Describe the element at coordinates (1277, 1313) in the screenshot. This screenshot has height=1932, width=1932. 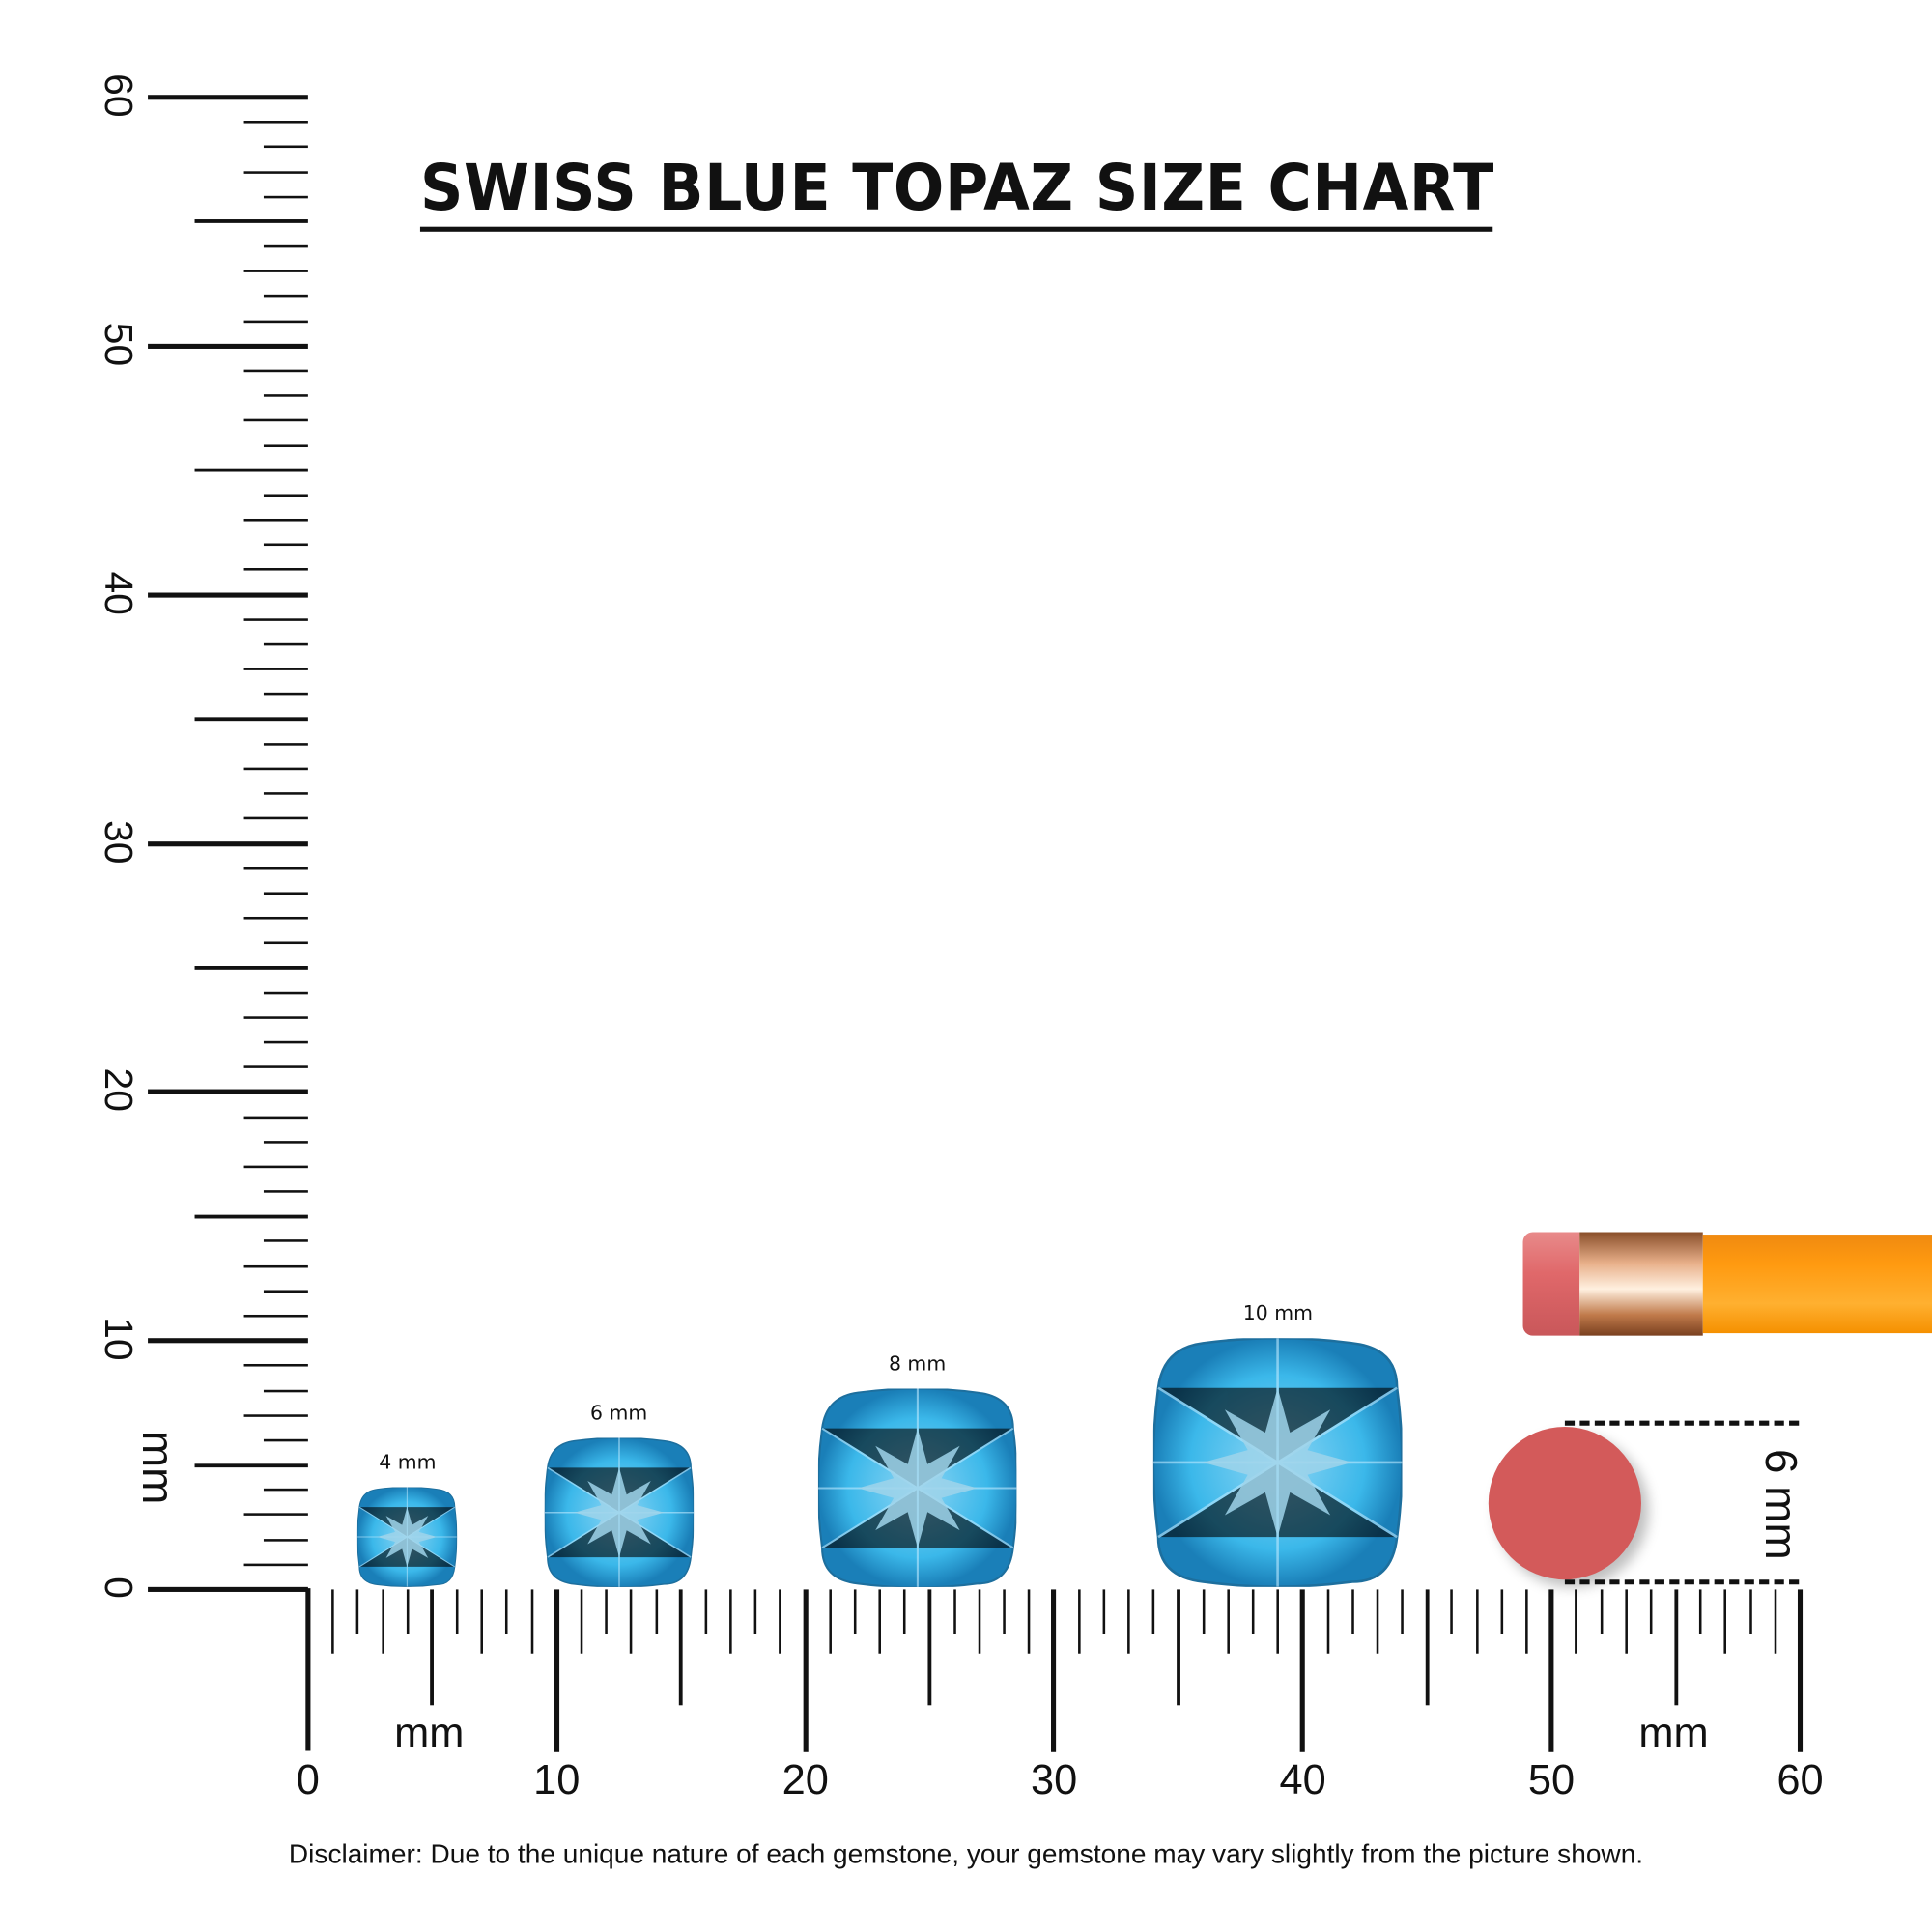
I see `gem-size-label: 10 mm` at that location.